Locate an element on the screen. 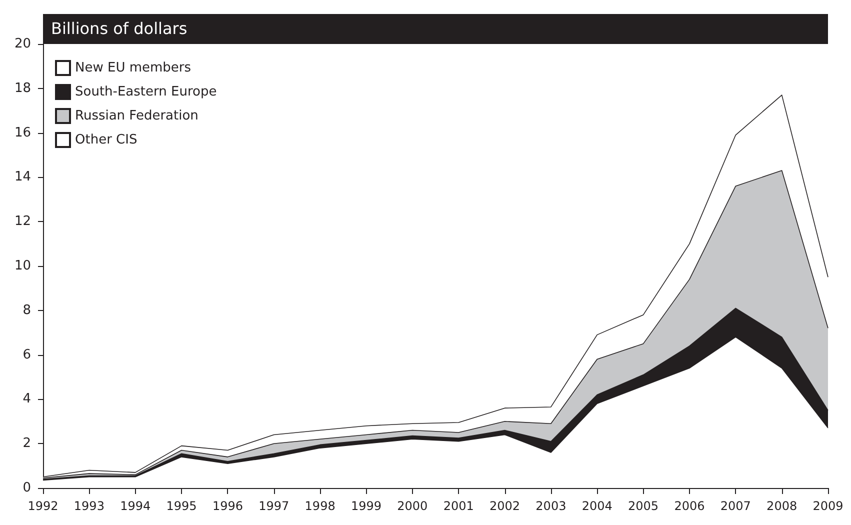  x-tick-label: 2002 is located at coordinates (504, 506).